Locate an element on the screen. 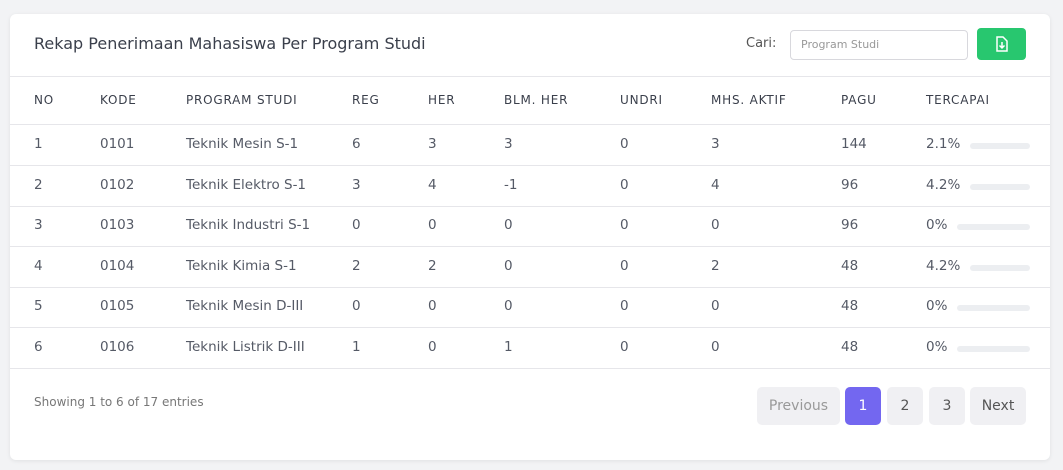 Image resolution: width=1063 pixels, height=470 pixels. table-cell: Teknik Listrik D-III is located at coordinates (245, 347).